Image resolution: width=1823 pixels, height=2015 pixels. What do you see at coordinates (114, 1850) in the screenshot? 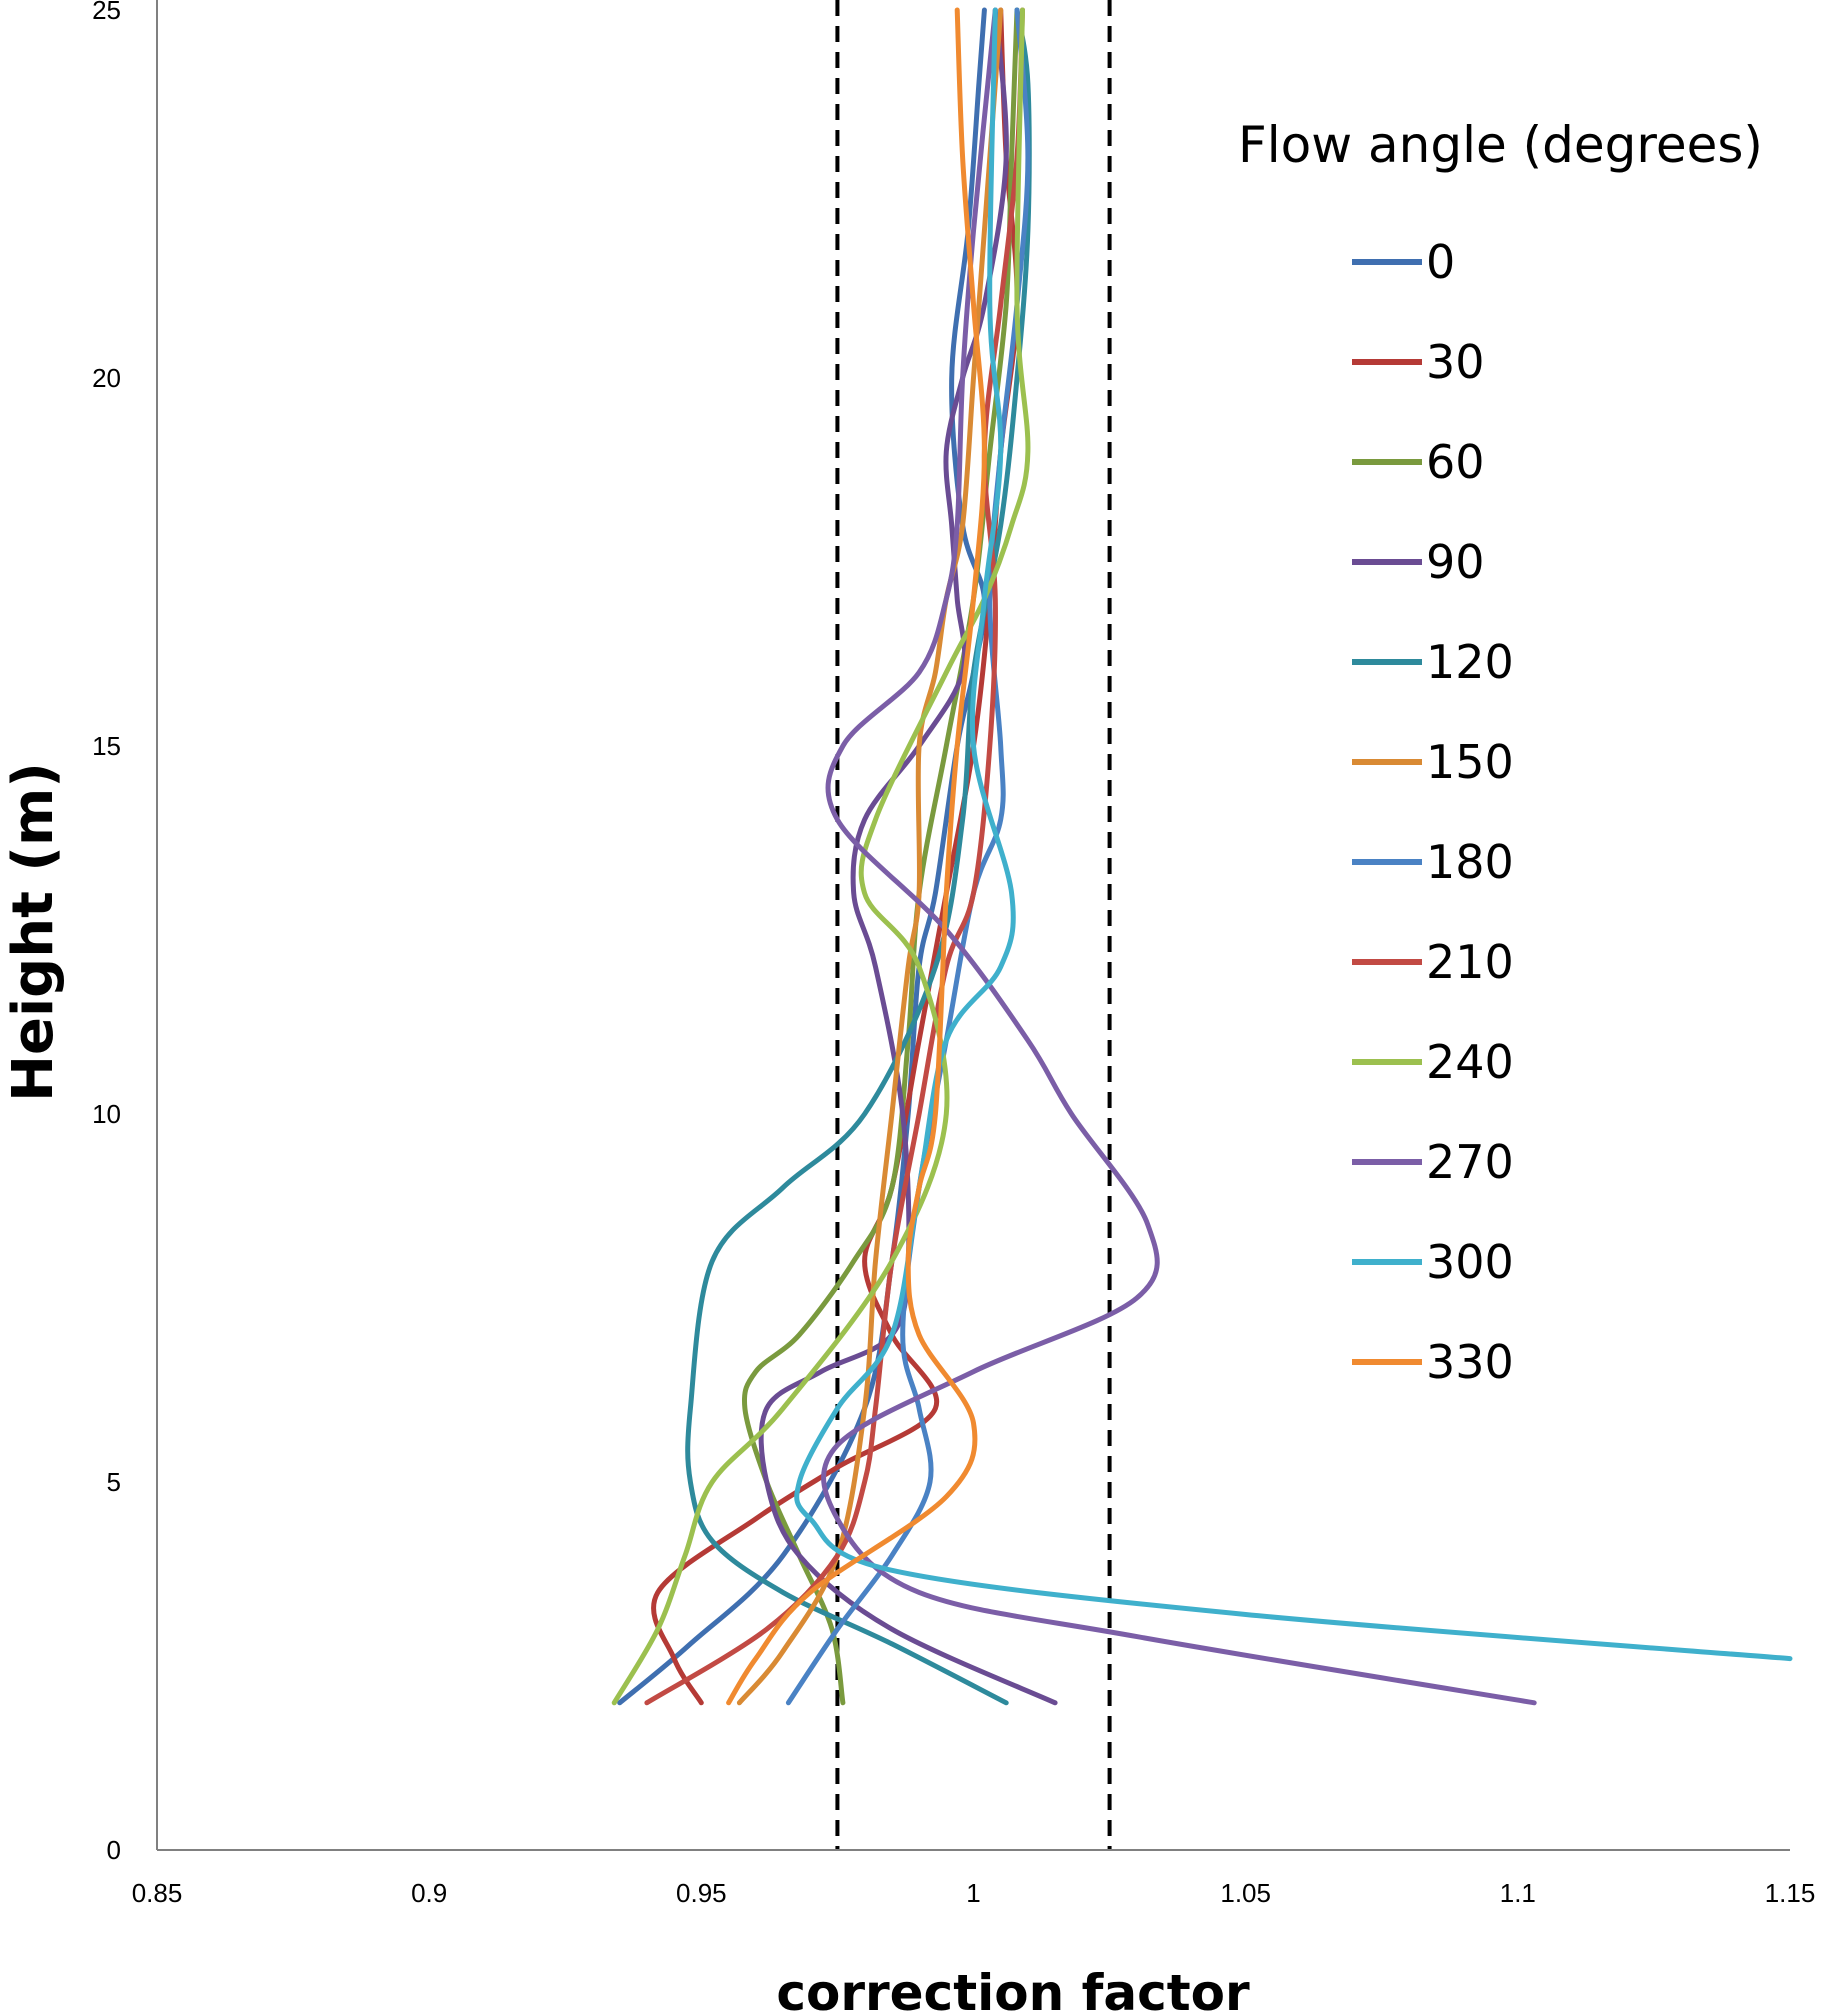
I see `y-tick-label: 0` at bounding box center [114, 1850].